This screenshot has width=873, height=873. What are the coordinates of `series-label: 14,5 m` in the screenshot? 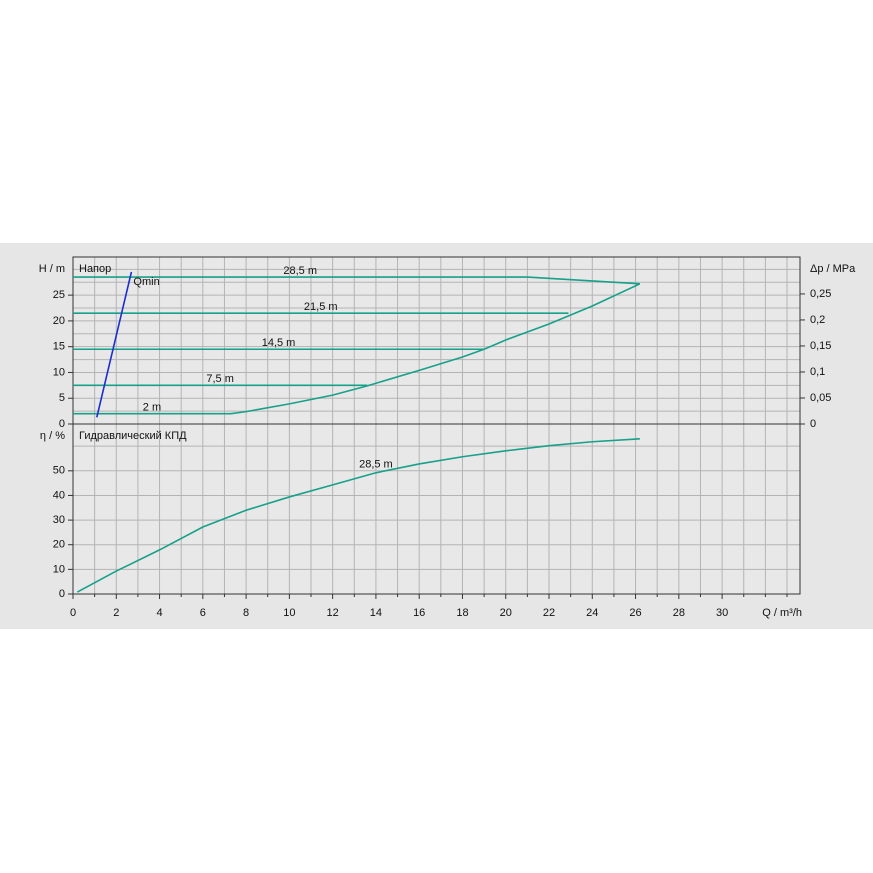 It's located at (279, 343).